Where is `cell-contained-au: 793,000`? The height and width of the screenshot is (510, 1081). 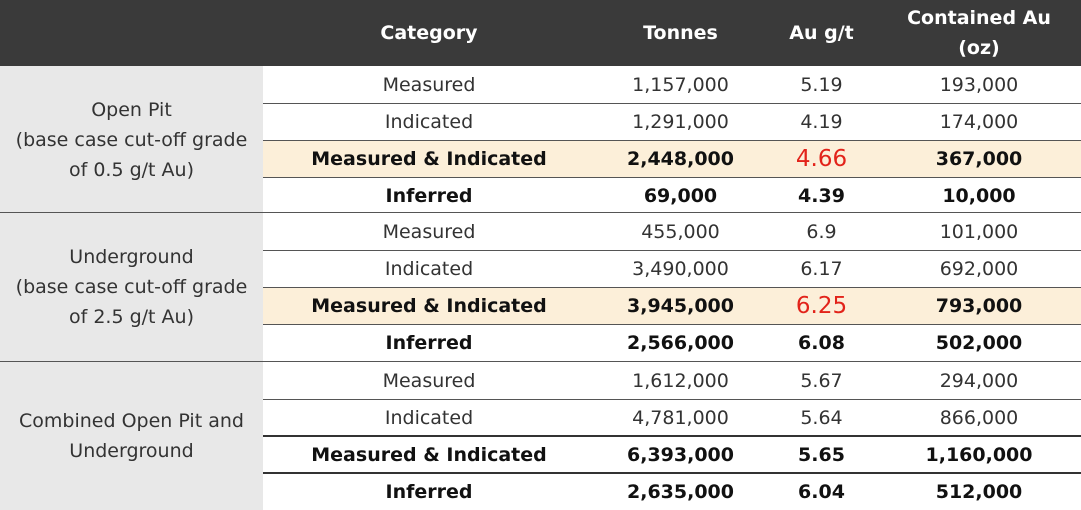 cell-contained-au: 793,000 is located at coordinates (979, 305).